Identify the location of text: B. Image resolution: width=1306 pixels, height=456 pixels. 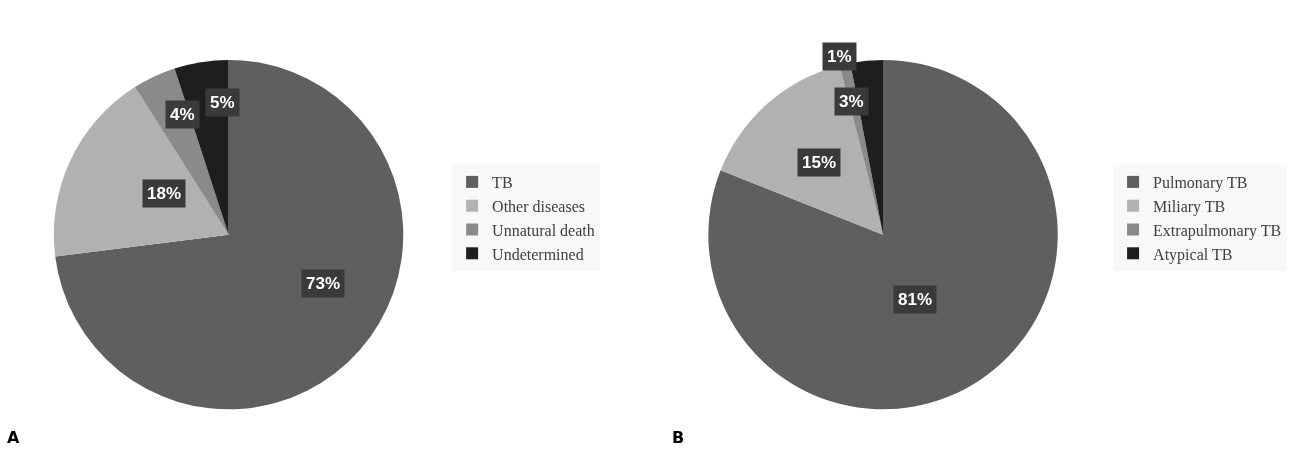
(678, 437).